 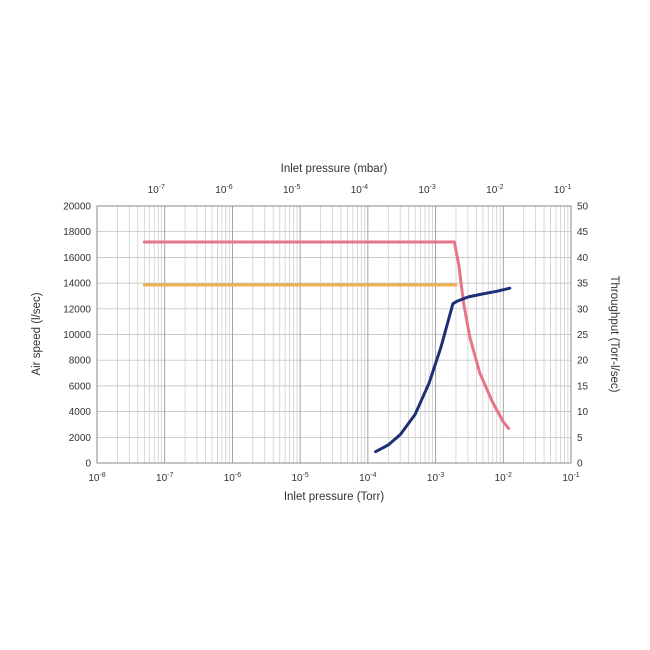 I want to click on x-bottom-tick-label: 10⁻⁴, so click(x=367, y=478).